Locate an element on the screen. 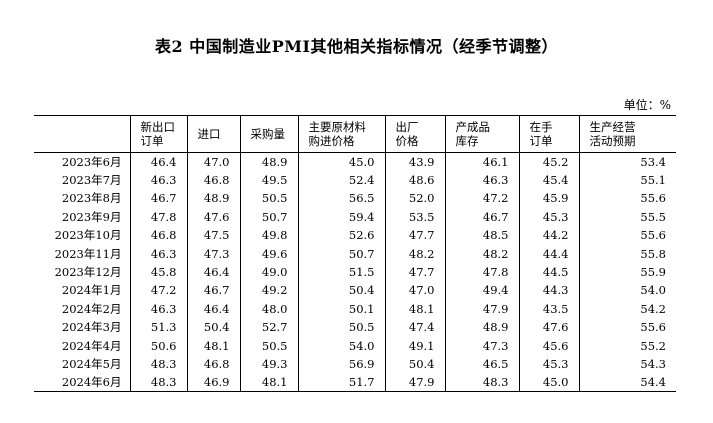 The image size is (713, 423). data-cell: 56.9 is located at coordinates (341, 364).